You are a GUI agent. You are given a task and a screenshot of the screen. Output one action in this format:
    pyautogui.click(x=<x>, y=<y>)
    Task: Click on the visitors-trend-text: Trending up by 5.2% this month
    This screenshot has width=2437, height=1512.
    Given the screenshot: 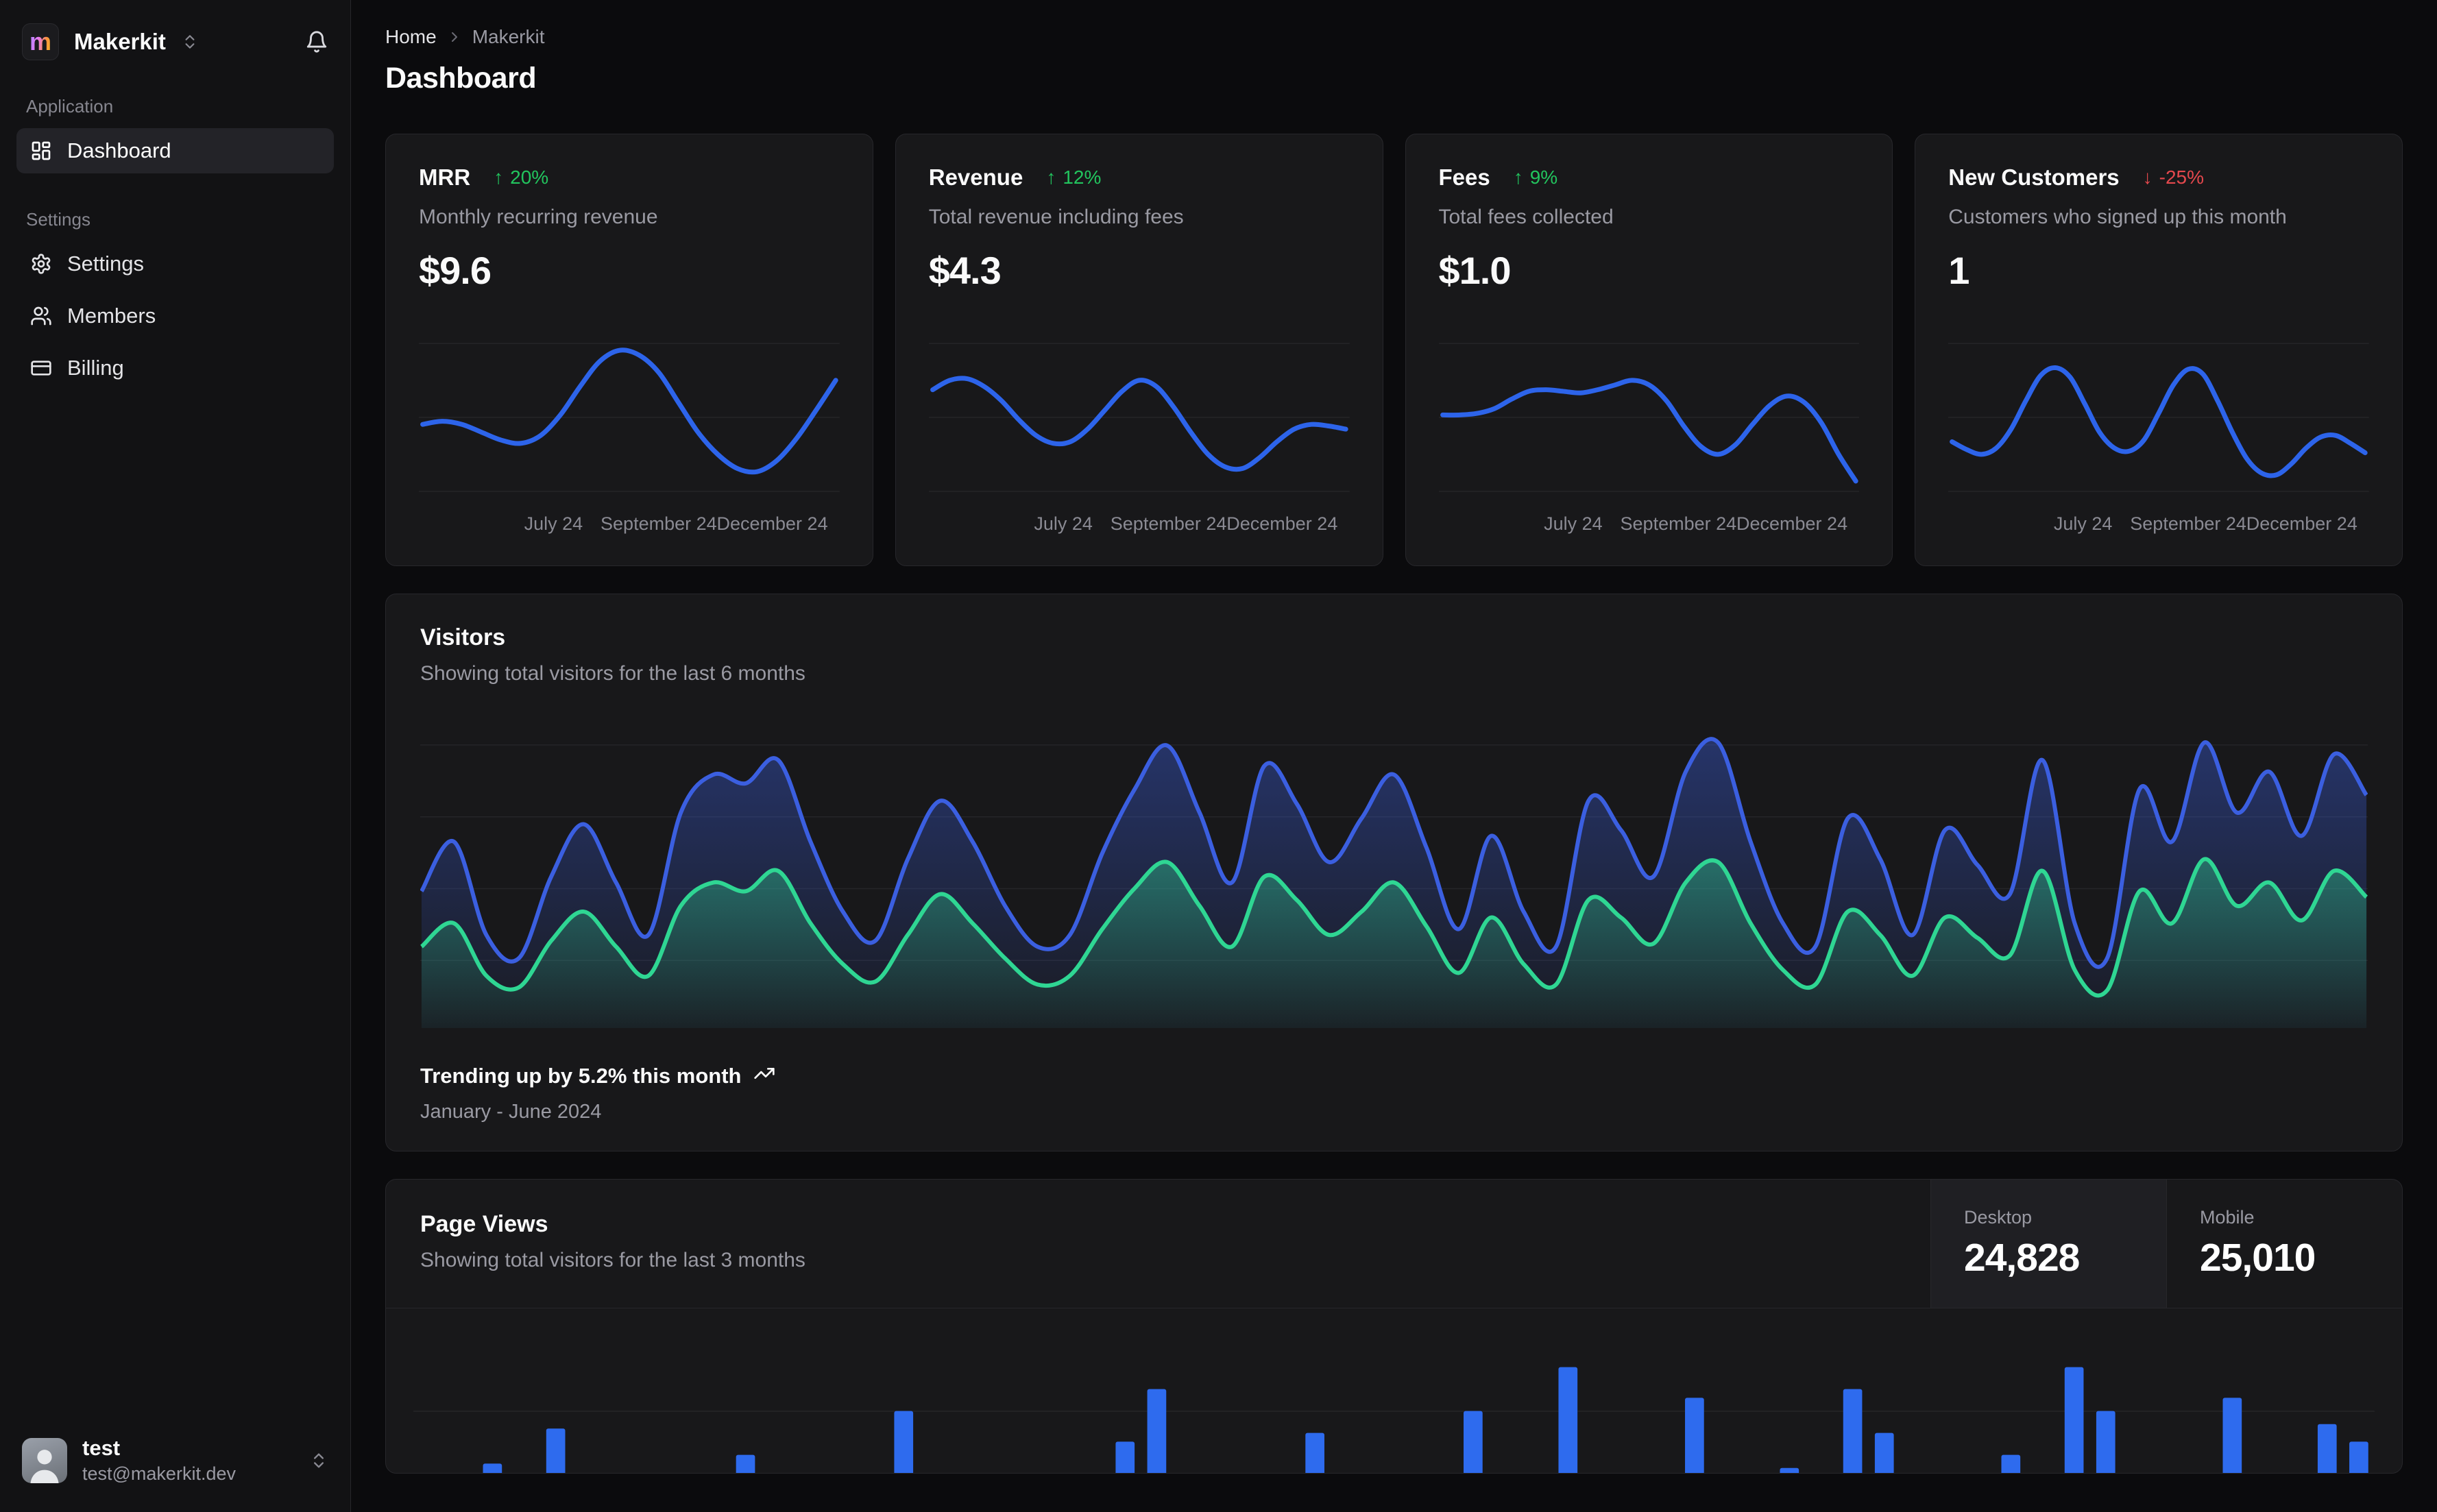 What is the action you would take?
    pyautogui.click(x=581, y=1076)
    